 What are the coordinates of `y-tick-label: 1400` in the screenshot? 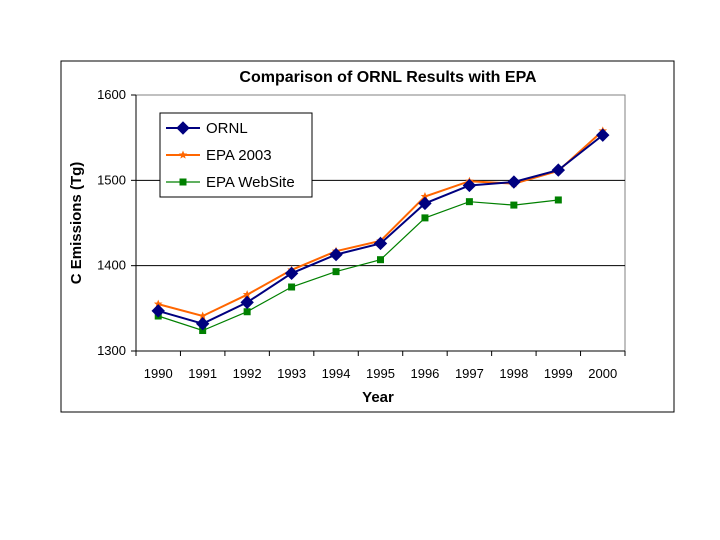 It's located at (111, 265).